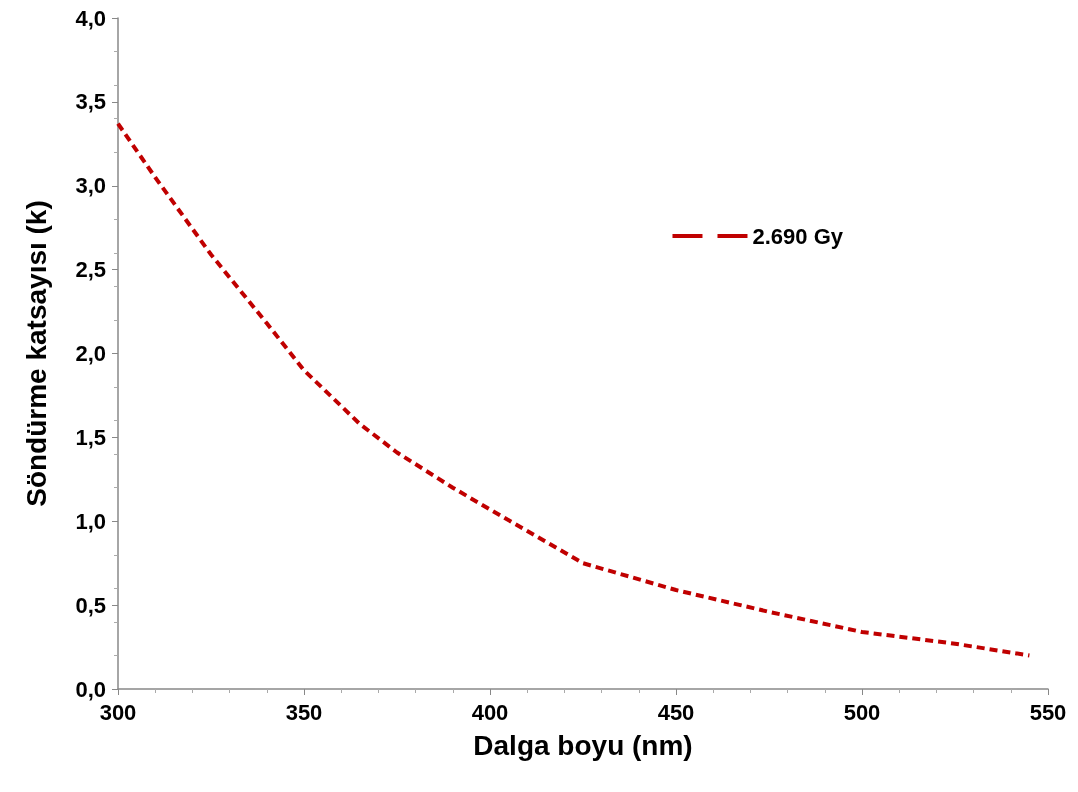  What do you see at coordinates (90, 437) in the screenshot?
I see `y-tick-label: 1,5` at bounding box center [90, 437].